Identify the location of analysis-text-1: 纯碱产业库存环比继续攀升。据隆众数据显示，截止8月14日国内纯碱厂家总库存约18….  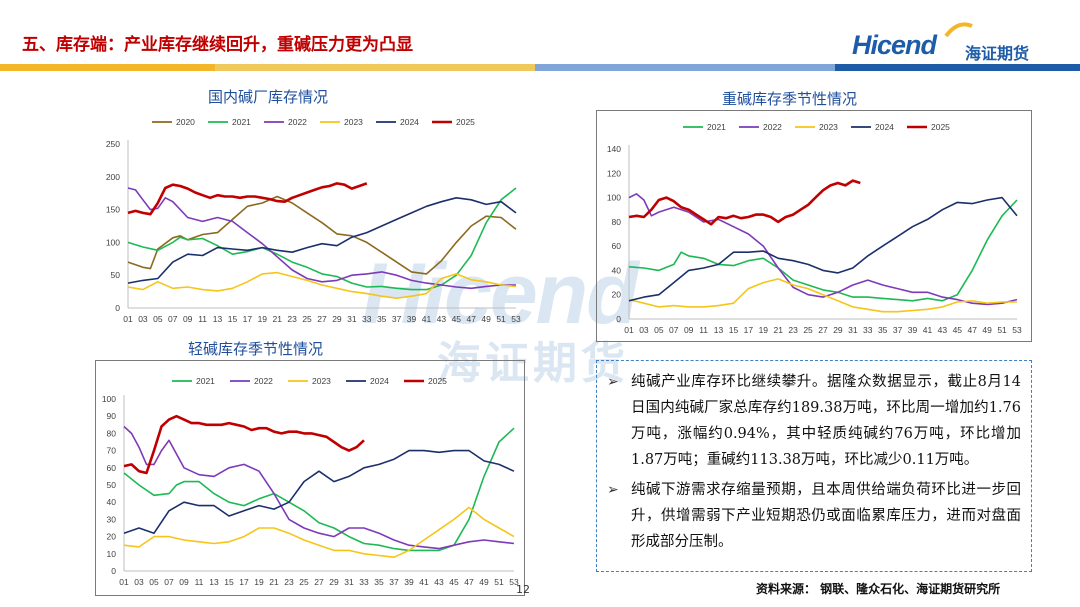
(826, 421).